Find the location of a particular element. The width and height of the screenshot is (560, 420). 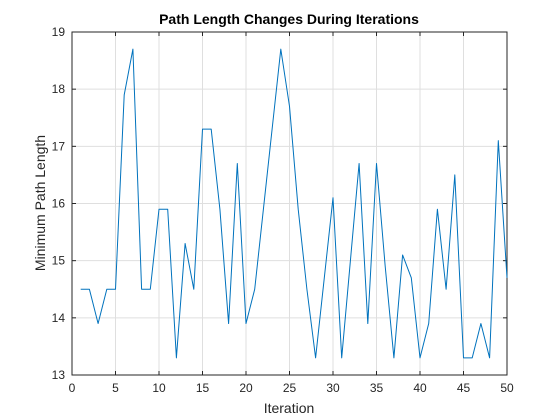

x-tick-label: 45 is located at coordinates (464, 388).